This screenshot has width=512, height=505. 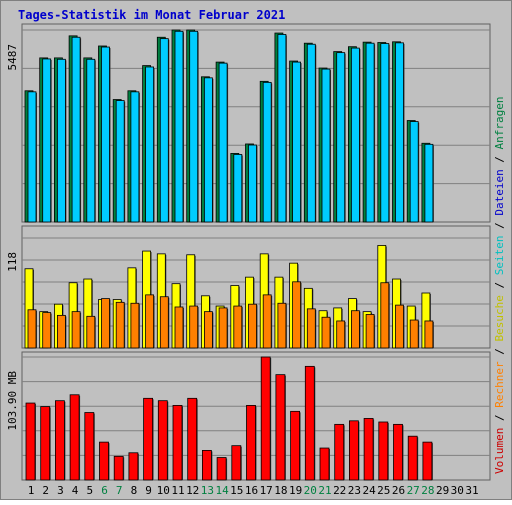 What do you see at coordinates (151, 15) in the screenshot?
I see `chart-title: Tages-Statistik im Monat Februar 2021` at bounding box center [151, 15].